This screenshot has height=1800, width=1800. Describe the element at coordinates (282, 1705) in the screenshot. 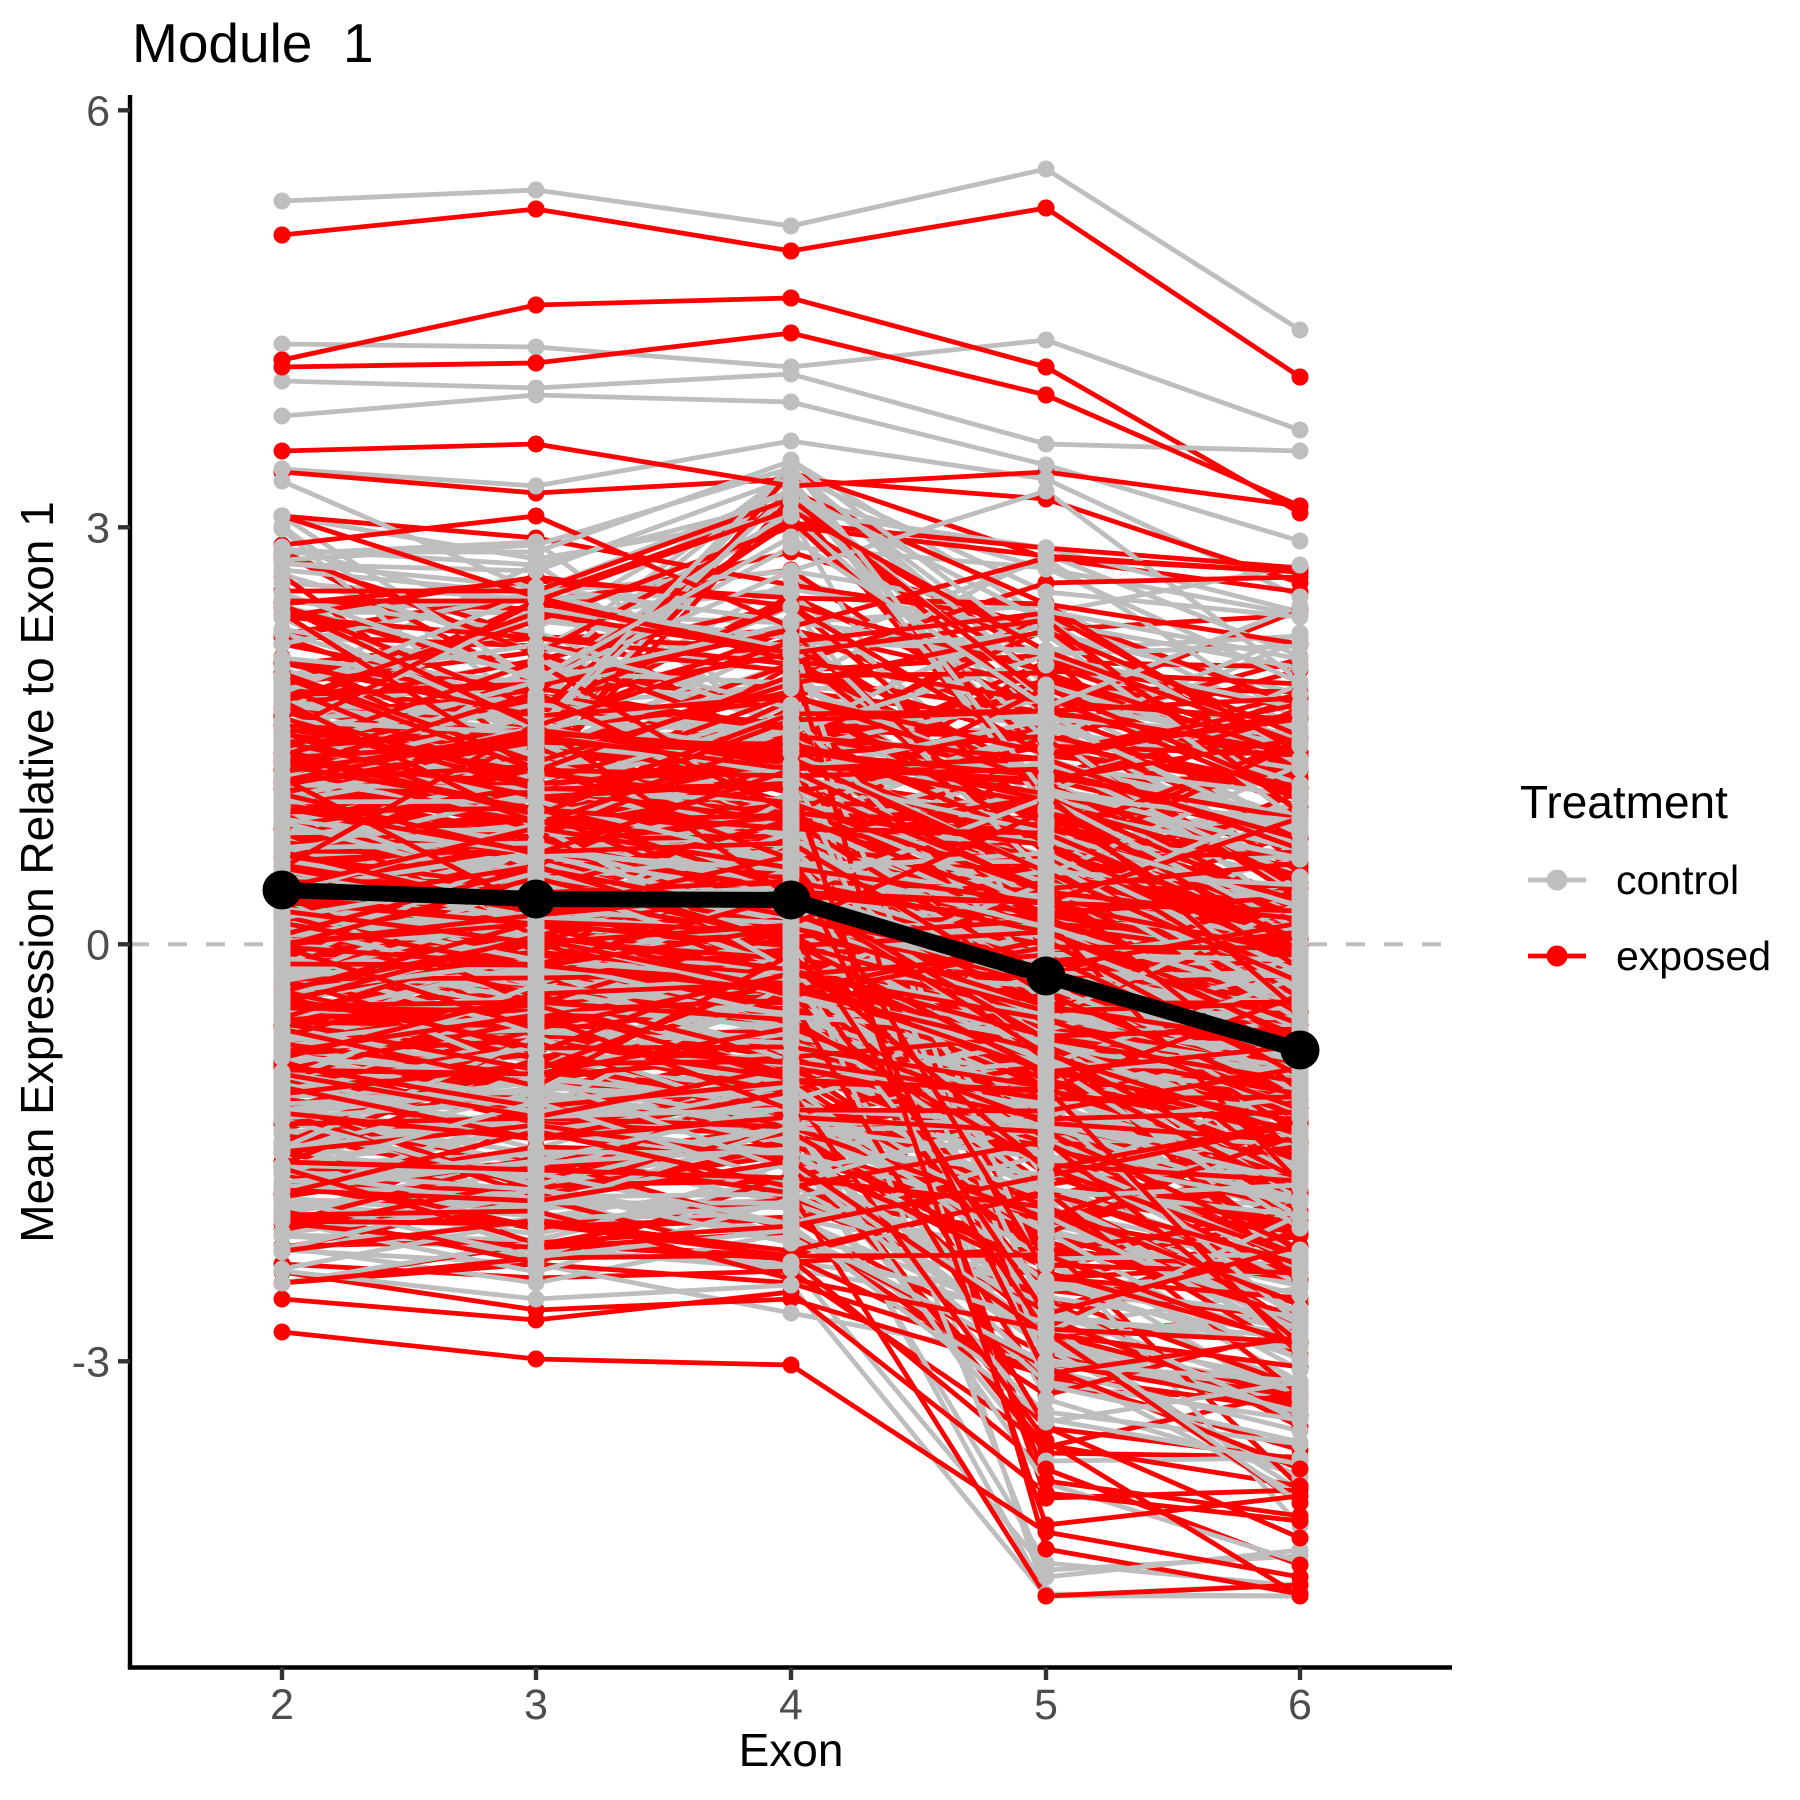

I see `svg-text: 2` at that location.